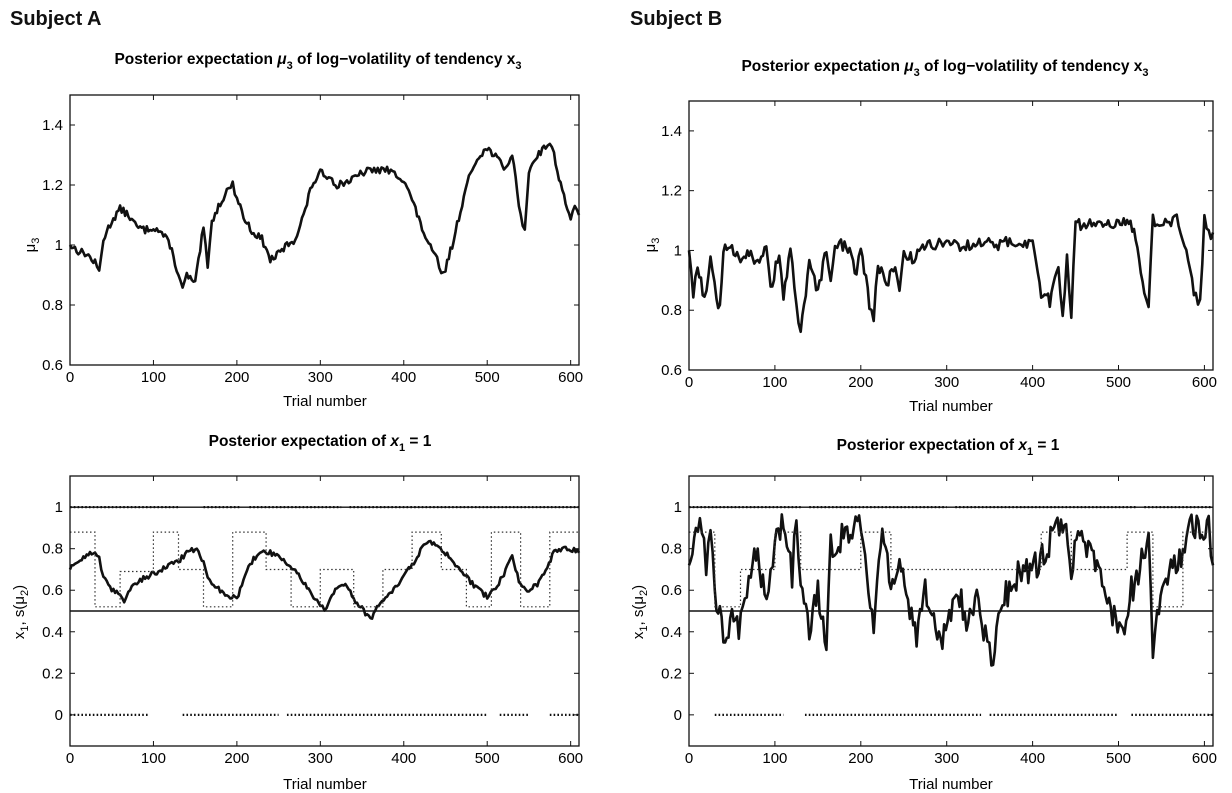 Image resolution: width=1232 pixels, height=793 pixels. Describe the element at coordinates (652, 245) in the screenshot. I see `ylabel-b-top: μ3` at that location.